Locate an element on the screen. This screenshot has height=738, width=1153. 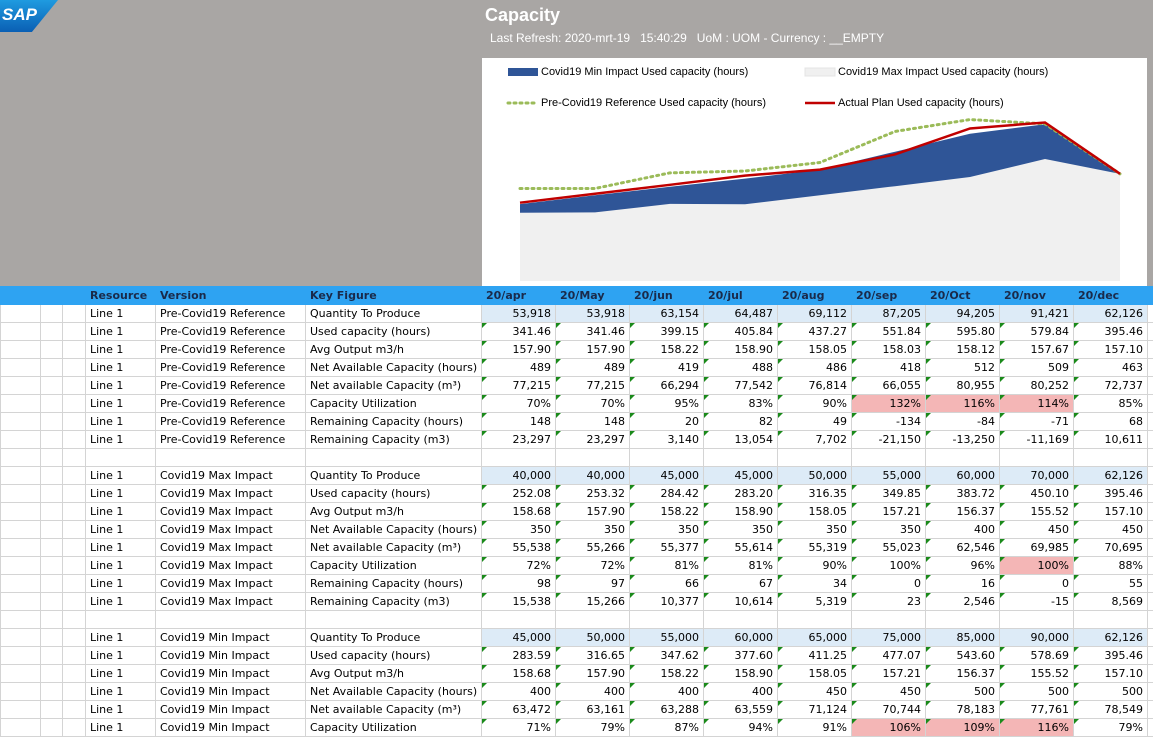
value-cell: 116% is located at coordinates (962, 403).